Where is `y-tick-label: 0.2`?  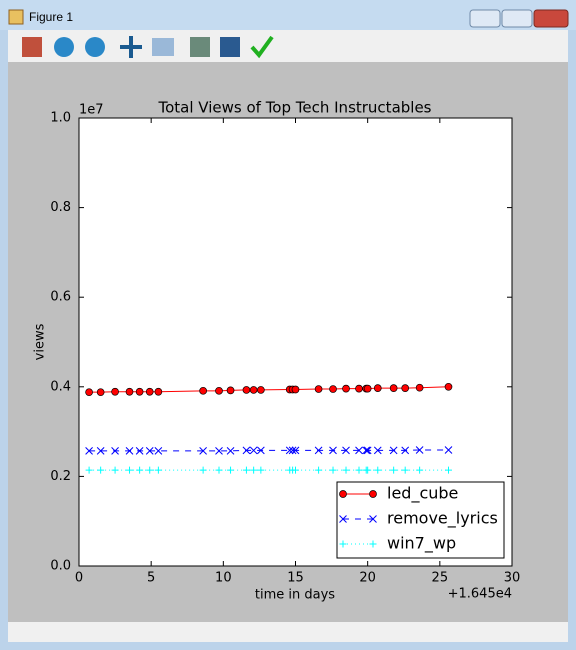 y-tick-label: 0.2 is located at coordinates (60, 476).